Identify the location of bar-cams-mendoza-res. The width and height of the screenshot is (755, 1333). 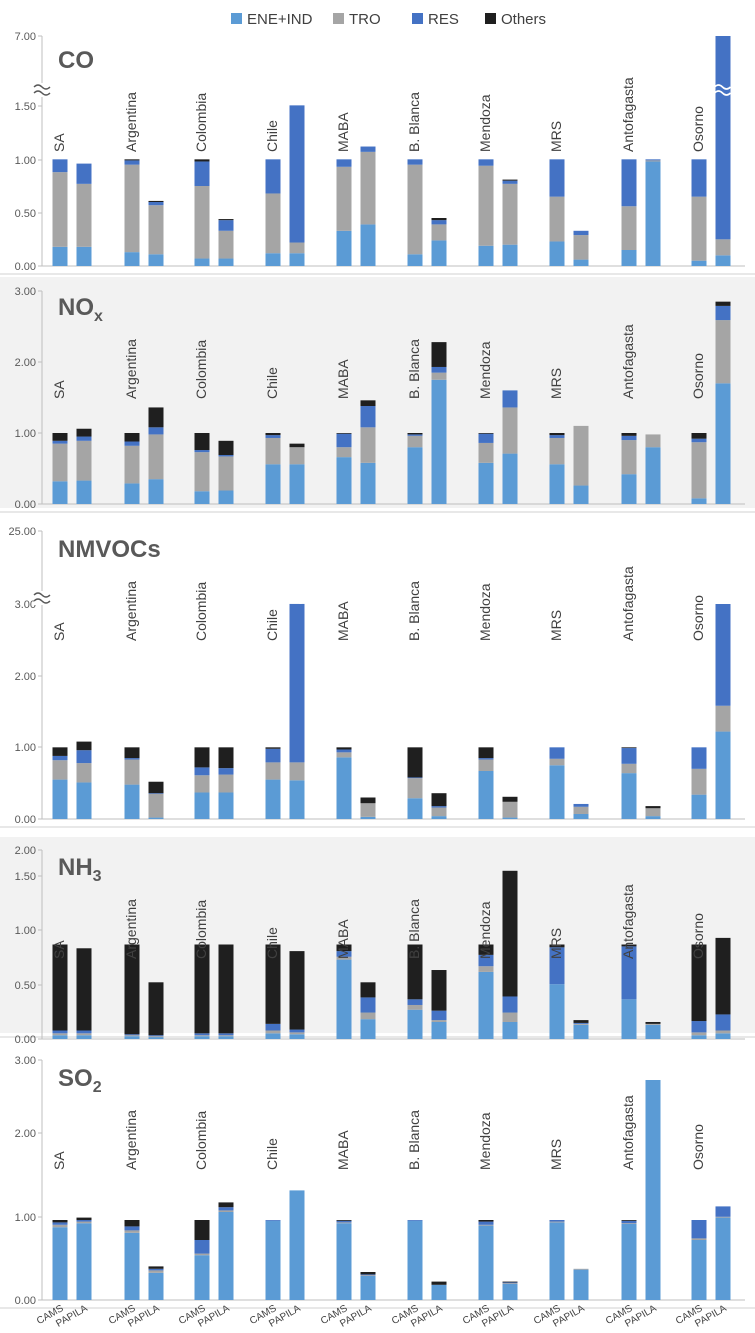
(486, 759).